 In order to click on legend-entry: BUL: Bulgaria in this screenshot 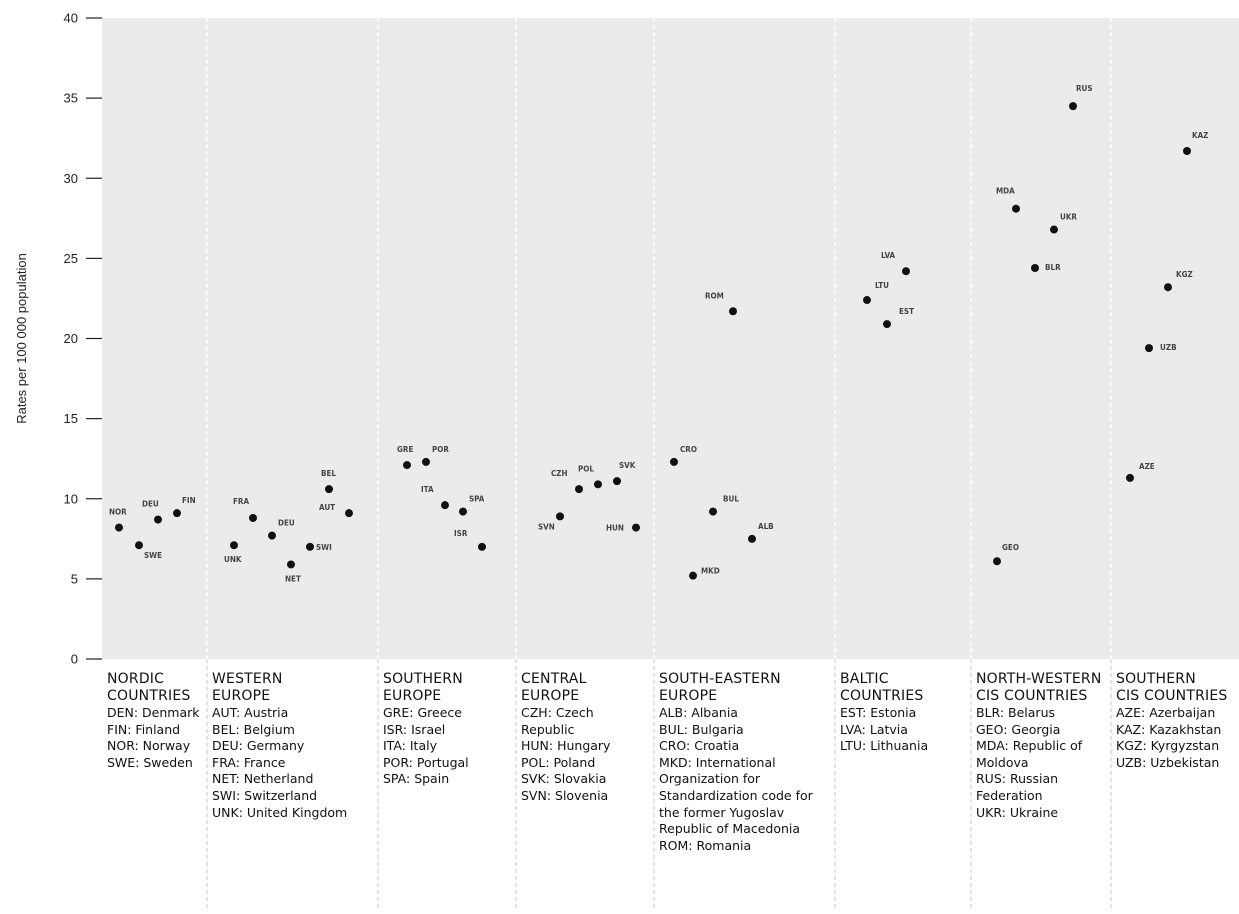, I will do `click(701, 729)`.